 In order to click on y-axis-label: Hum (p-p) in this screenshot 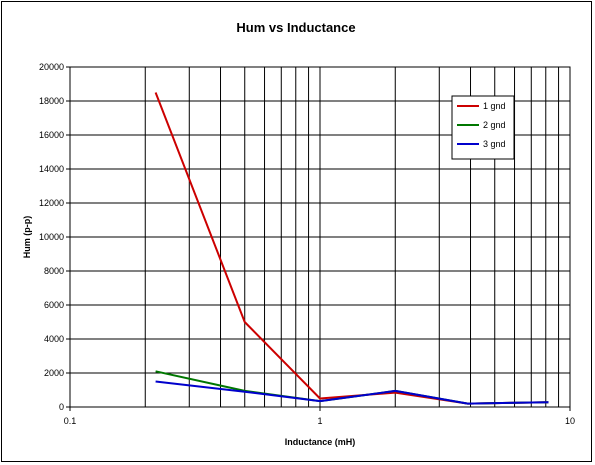, I will do `click(27, 237)`.